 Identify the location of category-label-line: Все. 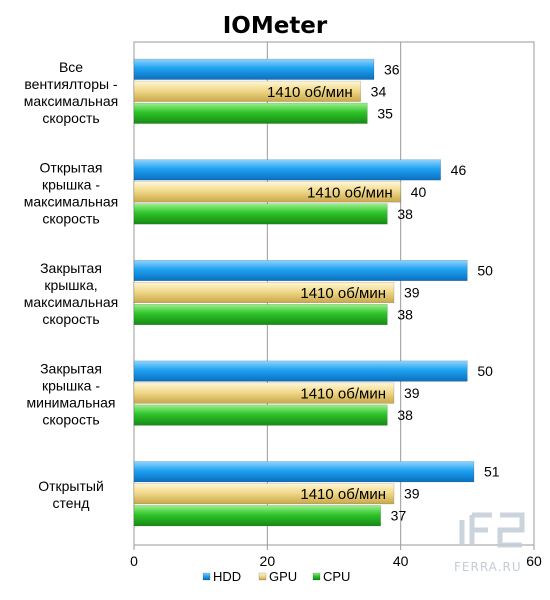
(71, 67).